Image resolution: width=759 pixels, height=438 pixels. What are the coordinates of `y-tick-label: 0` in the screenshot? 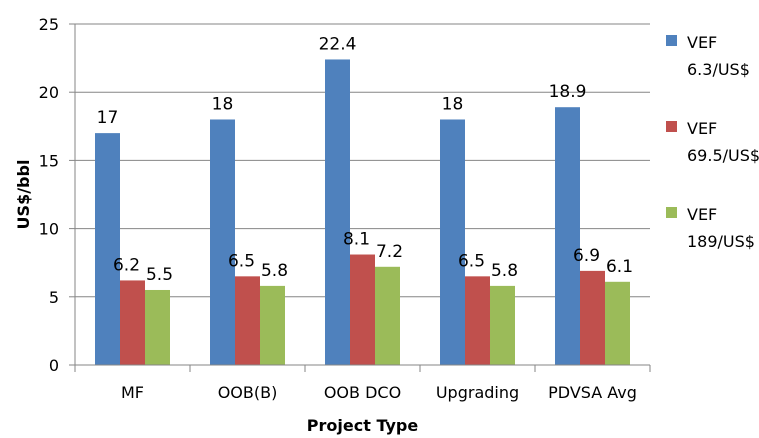 It's located at (54, 365).